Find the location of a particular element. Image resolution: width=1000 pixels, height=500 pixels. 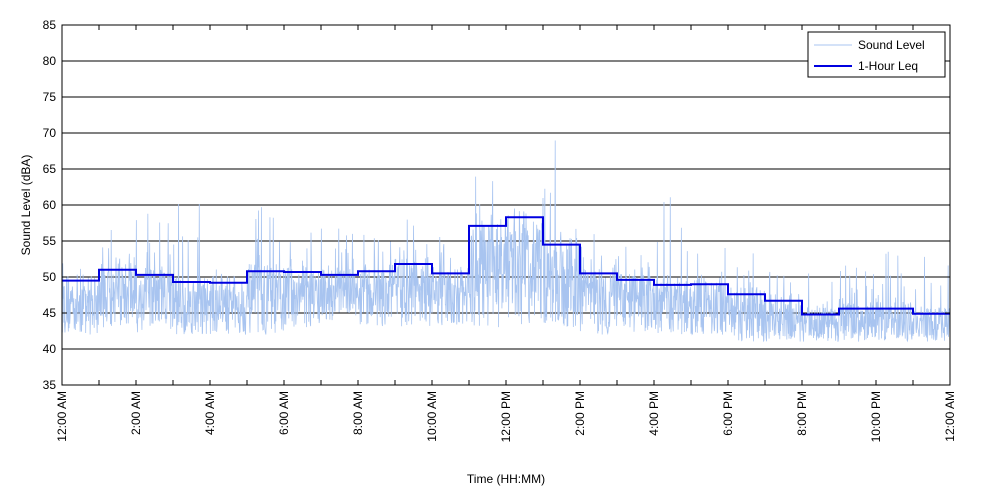

y-tick-label: 60 is located at coordinates (50, 205).